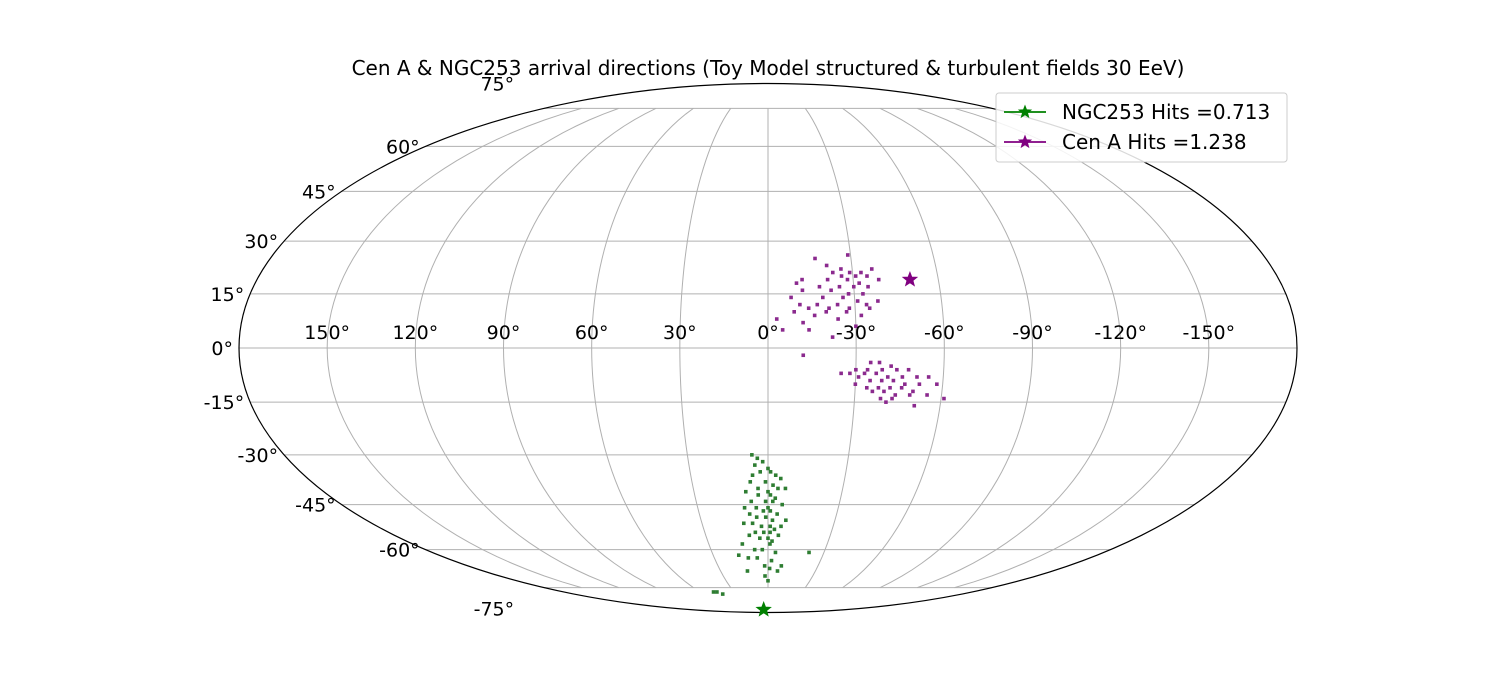 The width and height of the screenshot is (1500, 700). I want to click on longitude-tick-label: -30°, so click(856, 333).